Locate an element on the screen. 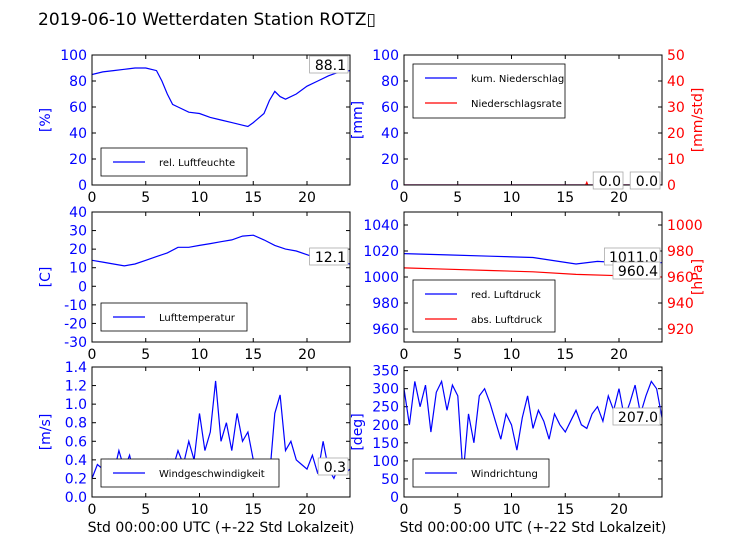  y-tick-label: 0.8 is located at coordinates (76, 424).